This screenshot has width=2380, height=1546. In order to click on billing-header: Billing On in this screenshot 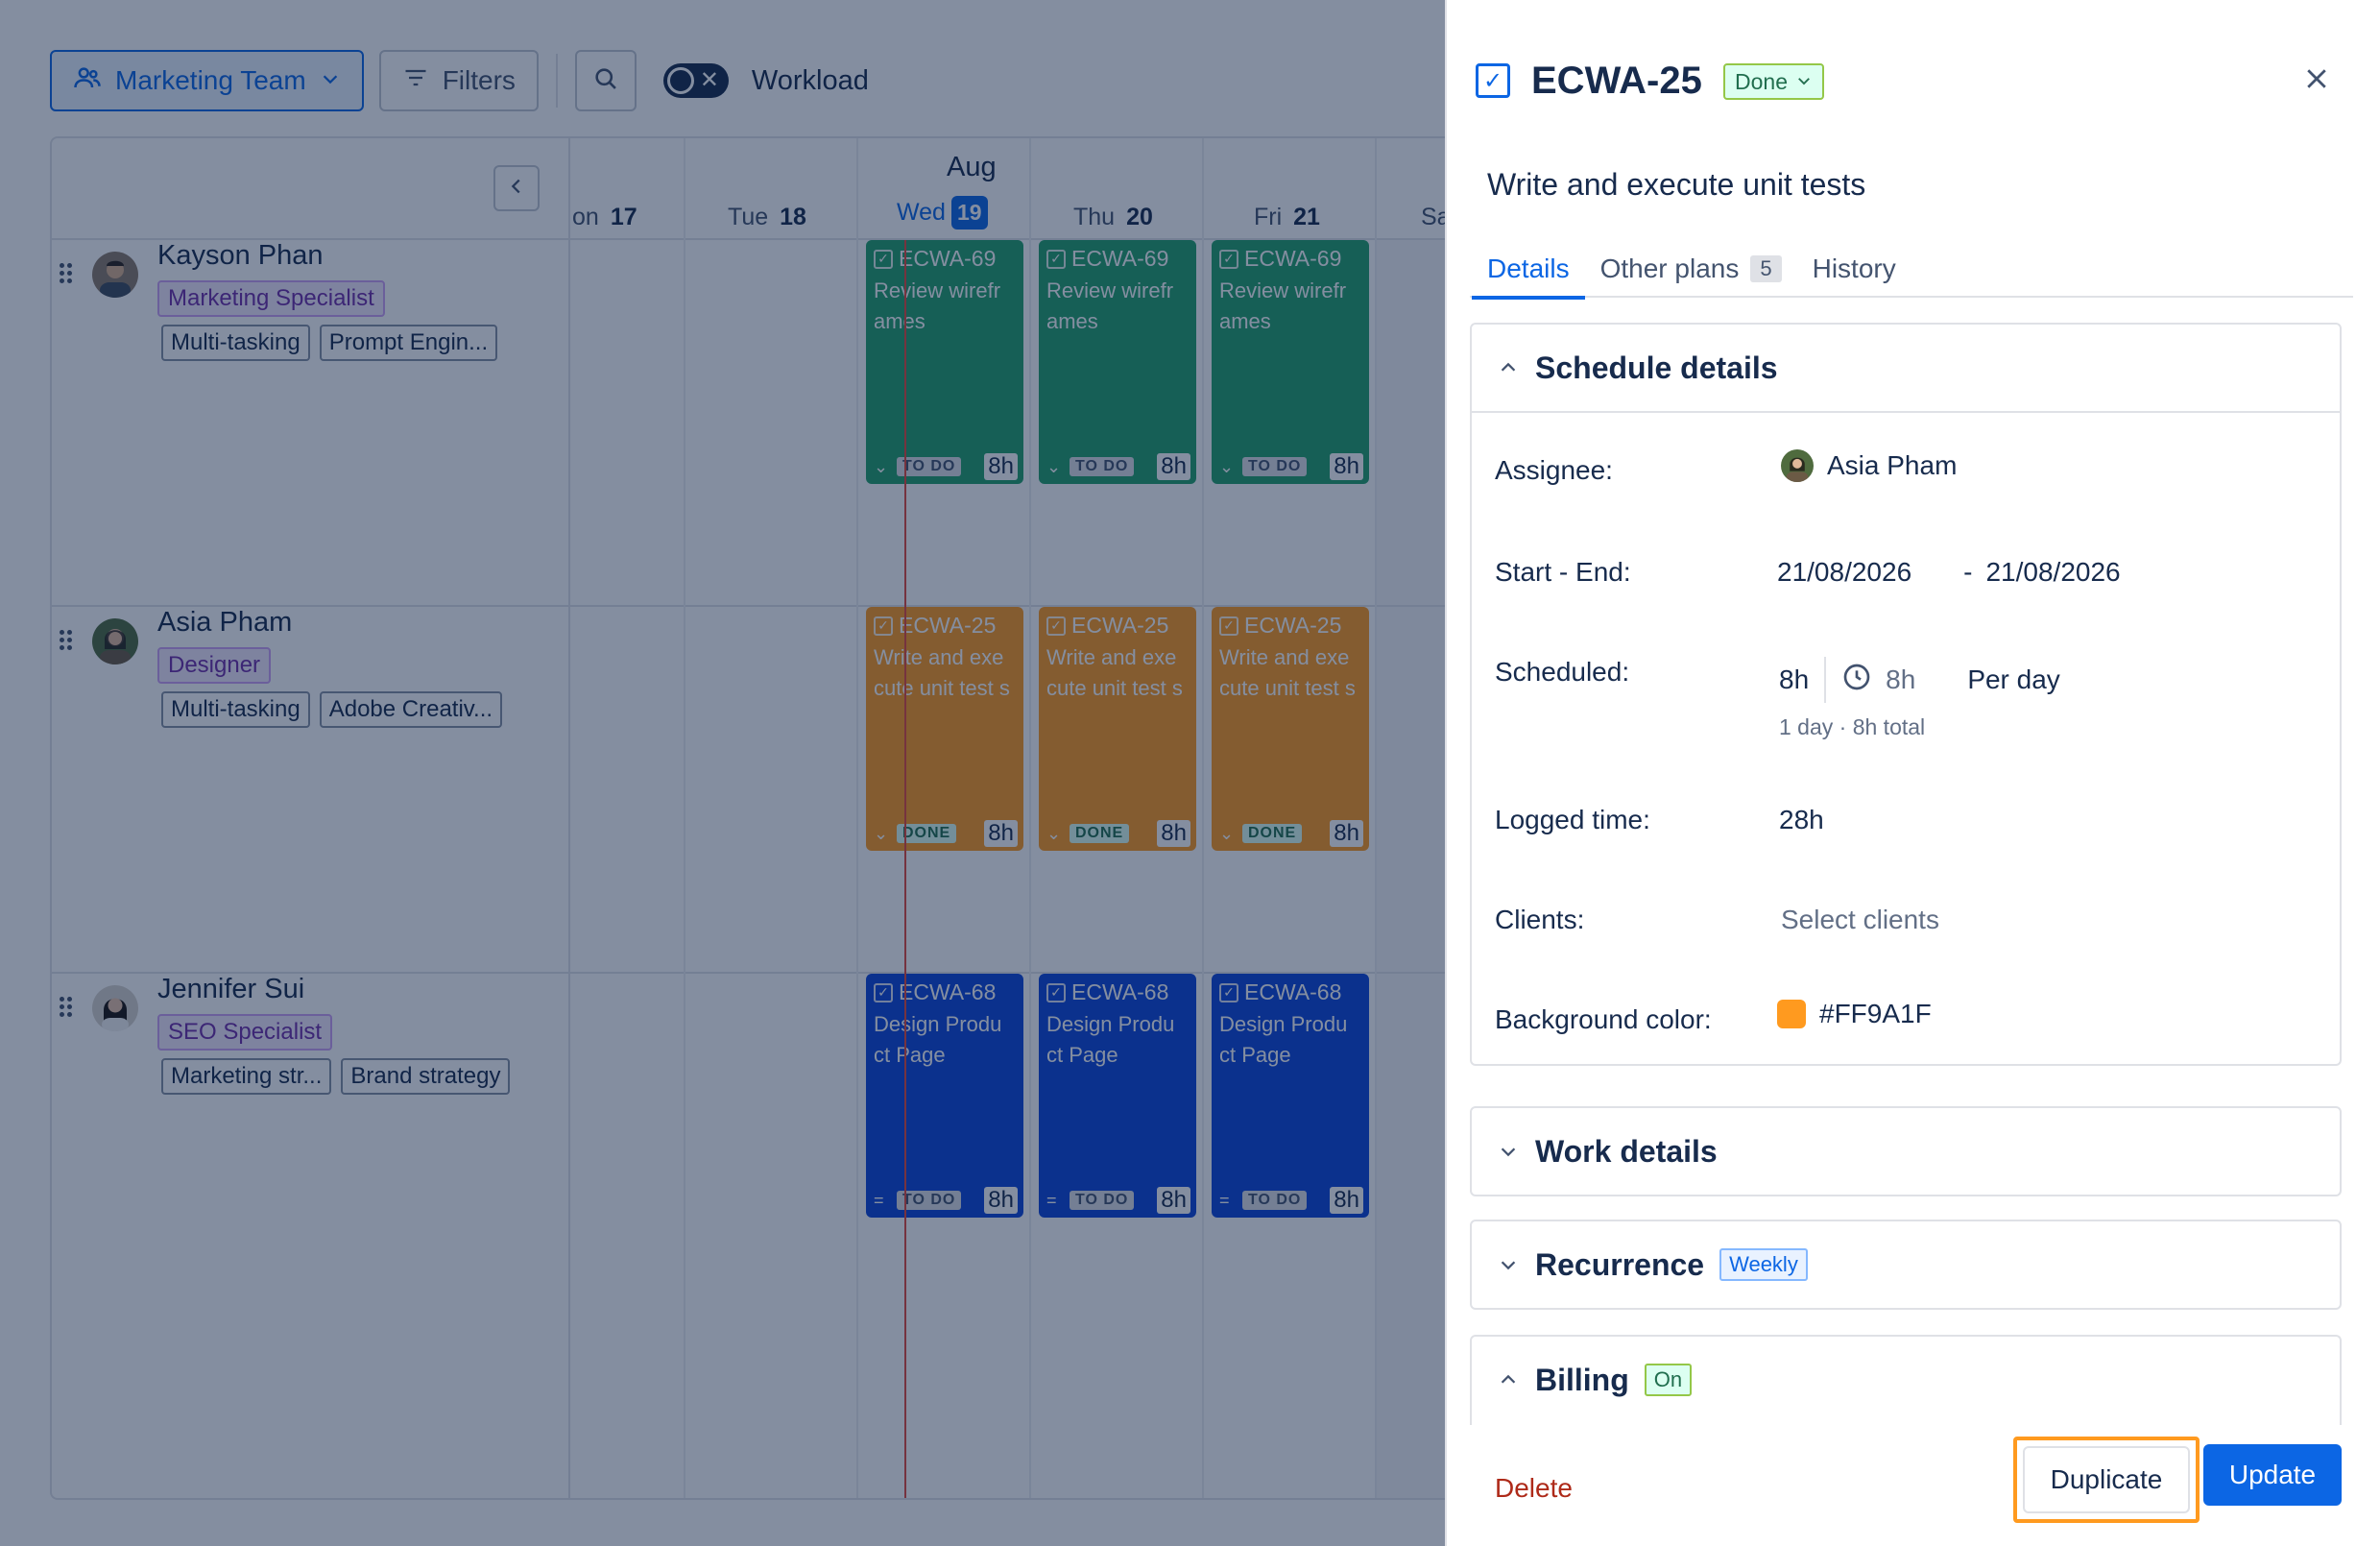, I will do `click(1906, 1380)`.